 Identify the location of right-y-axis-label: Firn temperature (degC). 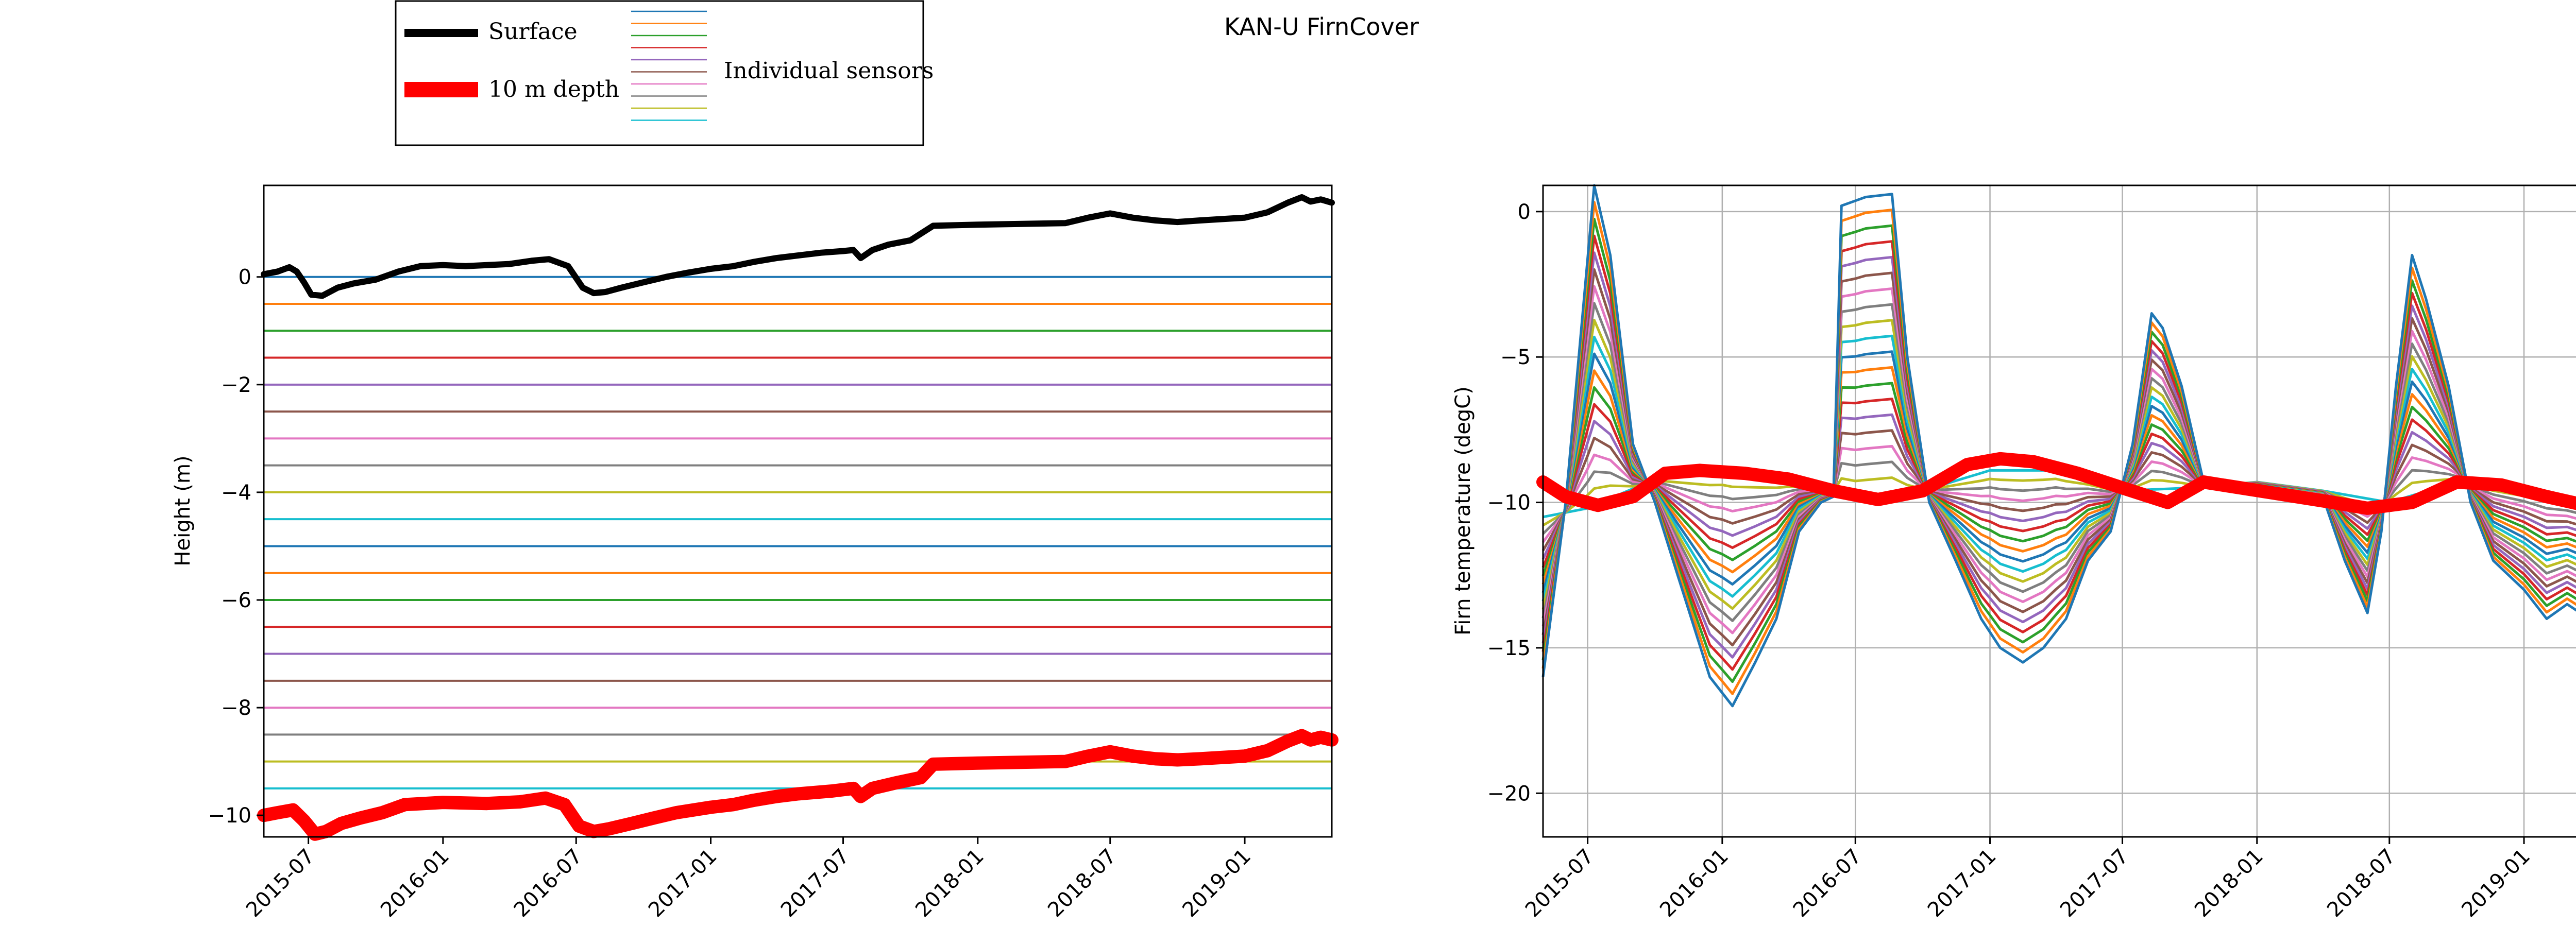
(1463, 511).